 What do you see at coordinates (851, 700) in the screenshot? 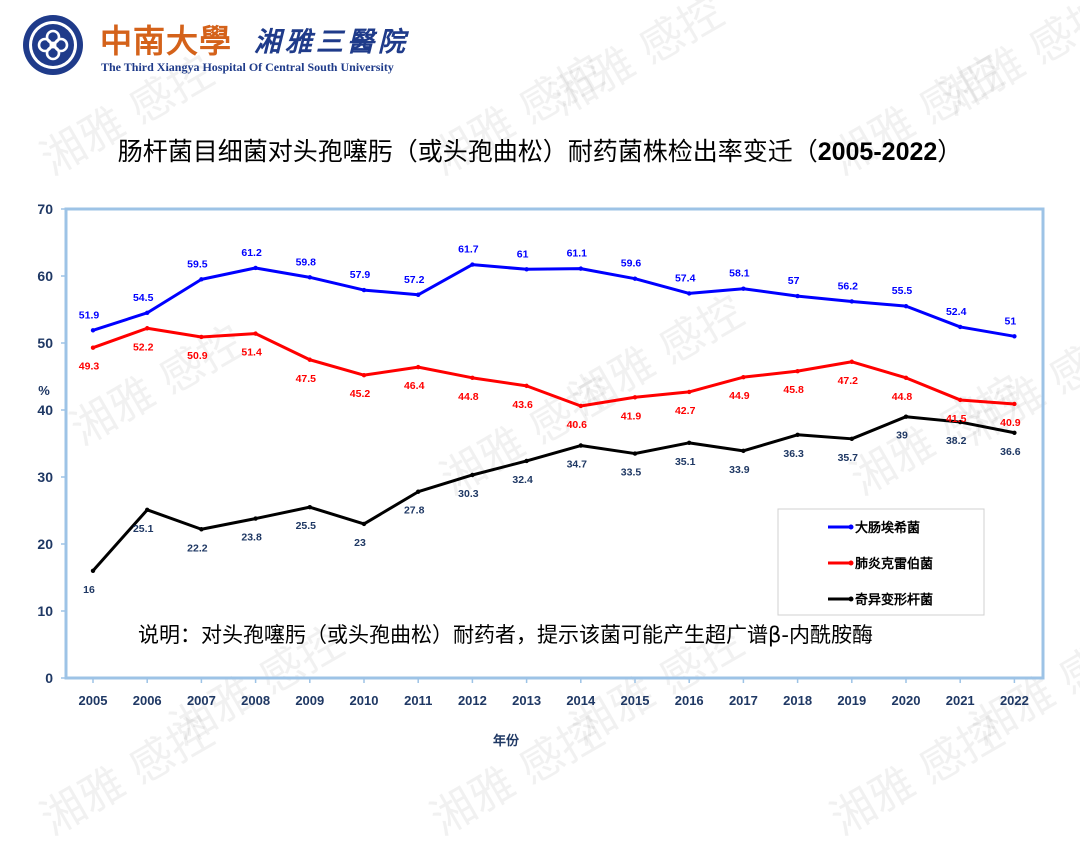
I see `x-tick-label: 2019` at bounding box center [851, 700].